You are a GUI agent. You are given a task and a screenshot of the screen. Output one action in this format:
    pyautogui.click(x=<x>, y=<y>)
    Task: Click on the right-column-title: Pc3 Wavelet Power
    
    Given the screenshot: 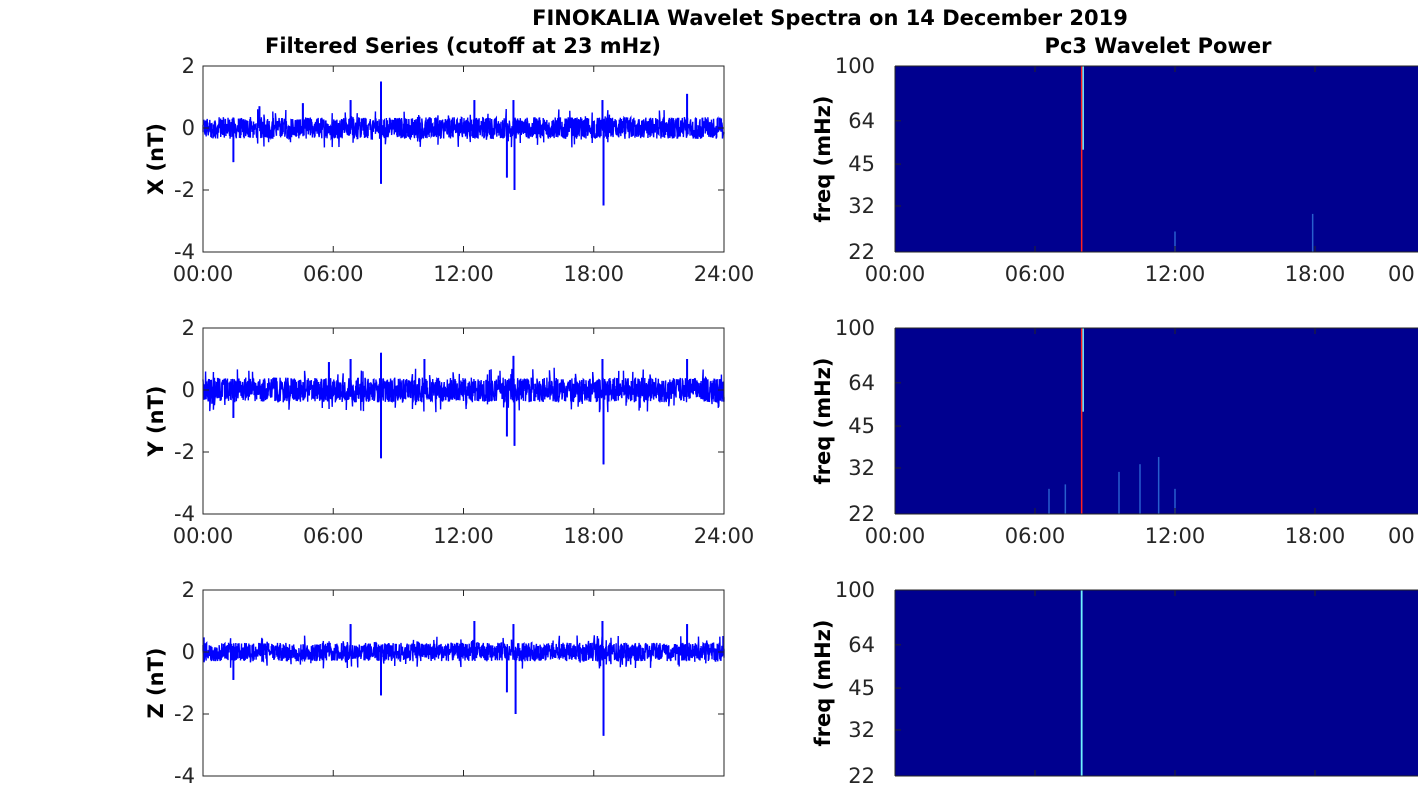 What is the action you would take?
    pyautogui.click(x=1159, y=46)
    